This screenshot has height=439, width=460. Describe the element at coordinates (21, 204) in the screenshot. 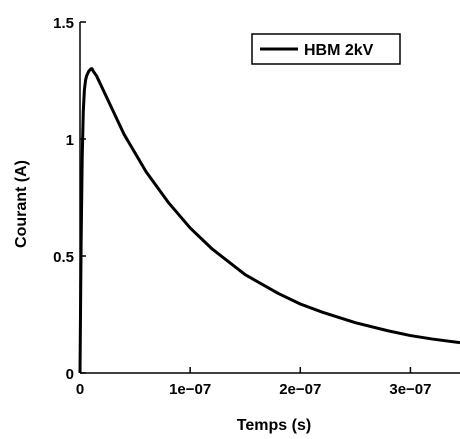

I see `y-axis-title: Courant (A)` at that location.